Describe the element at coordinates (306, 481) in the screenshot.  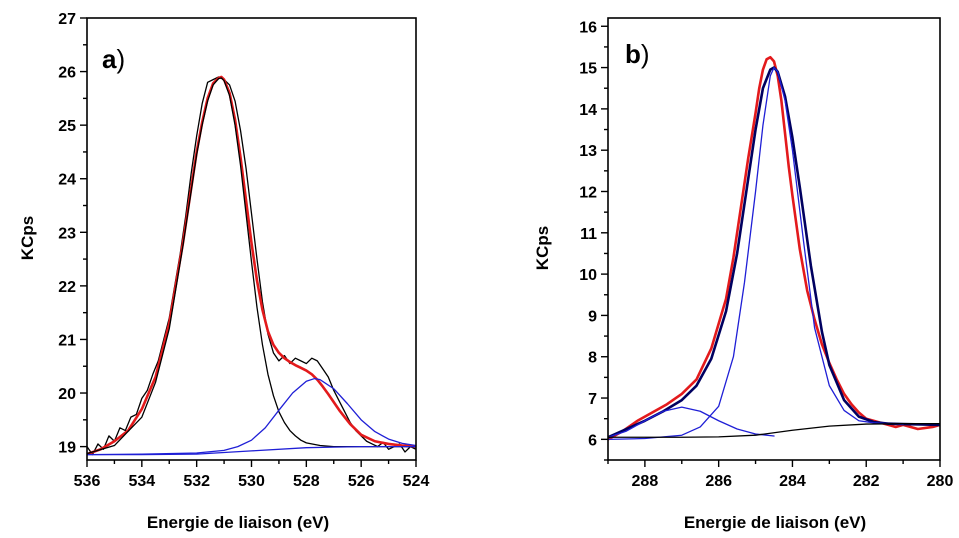
I see `panel-a-x-tick-label: 528` at that location.